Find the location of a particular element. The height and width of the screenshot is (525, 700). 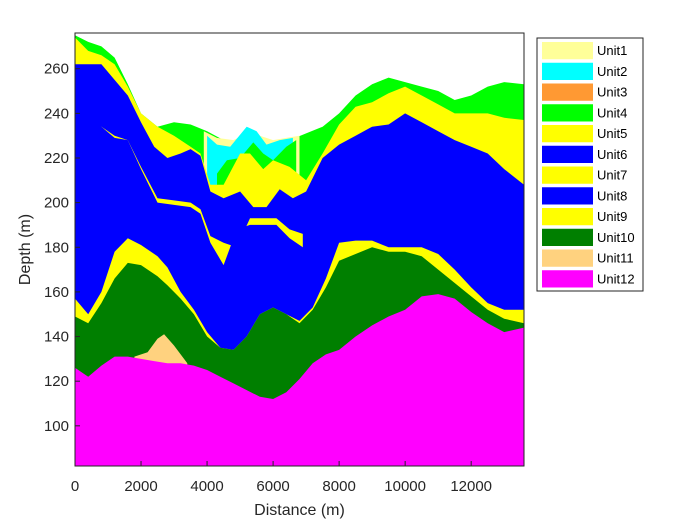

x-tick-label: 0 is located at coordinates (75, 486).